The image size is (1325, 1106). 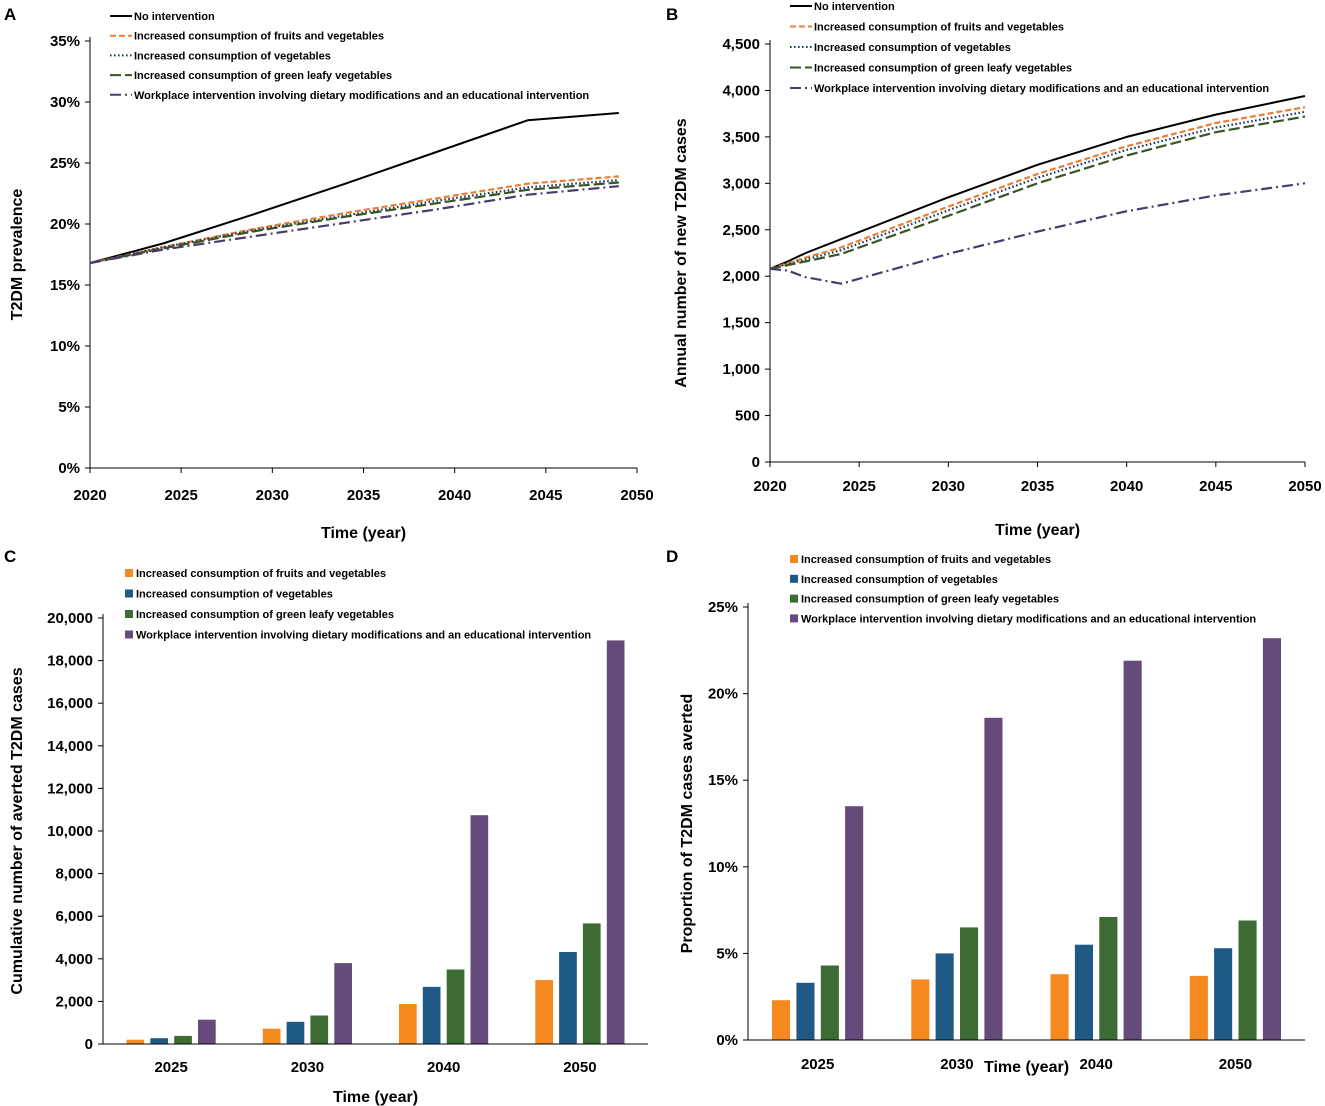 I want to click on x-tick-label: 2045, so click(x=545, y=495).